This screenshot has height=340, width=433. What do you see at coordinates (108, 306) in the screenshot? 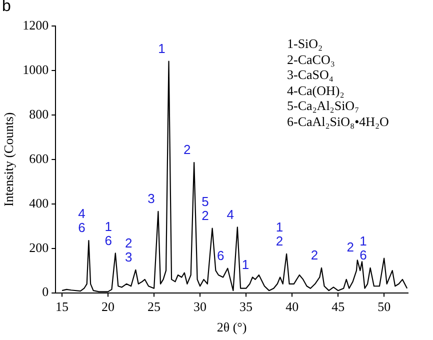
I see `x-tick-label: 20` at bounding box center [108, 306].